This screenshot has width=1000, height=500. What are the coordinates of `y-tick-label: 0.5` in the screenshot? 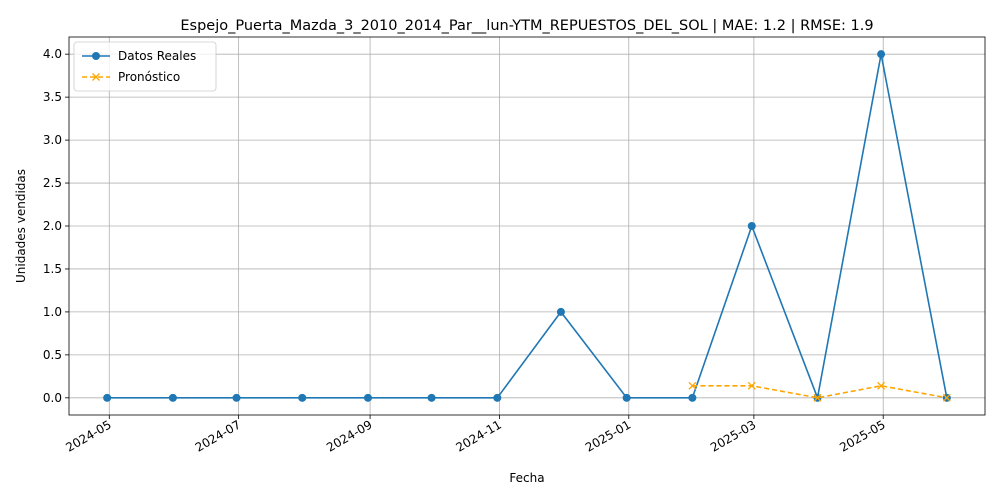 It's located at (52, 355).